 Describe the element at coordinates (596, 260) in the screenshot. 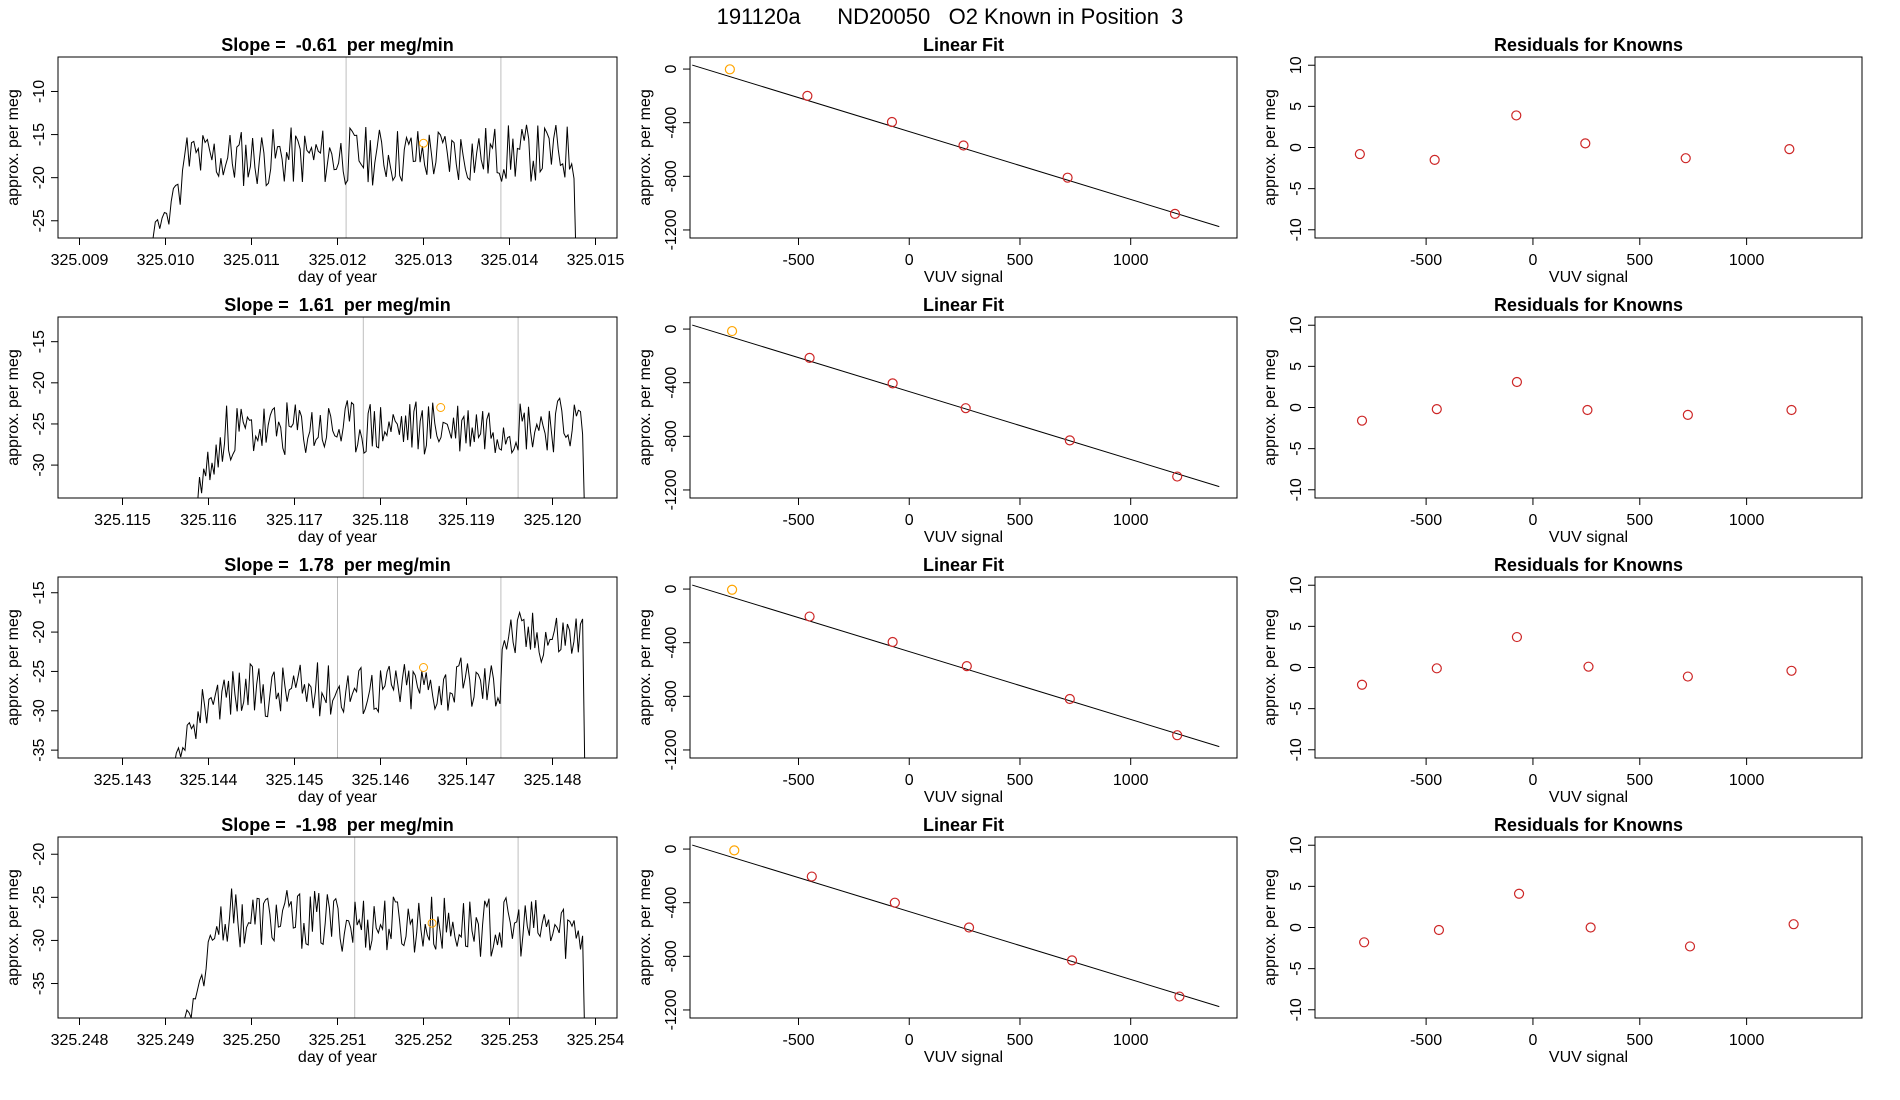

I see `x-tick-label: 325.015` at that location.